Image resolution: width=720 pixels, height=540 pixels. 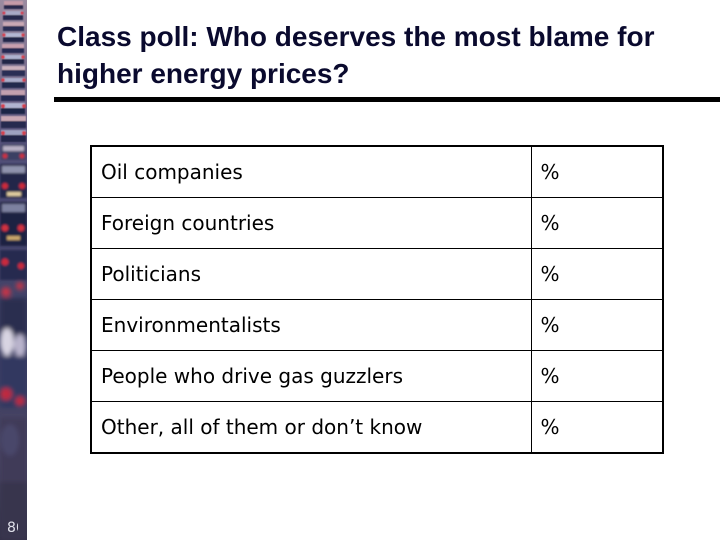 What do you see at coordinates (387, 99) in the screenshot?
I see `title-underline` at bounding box center [387, 99].